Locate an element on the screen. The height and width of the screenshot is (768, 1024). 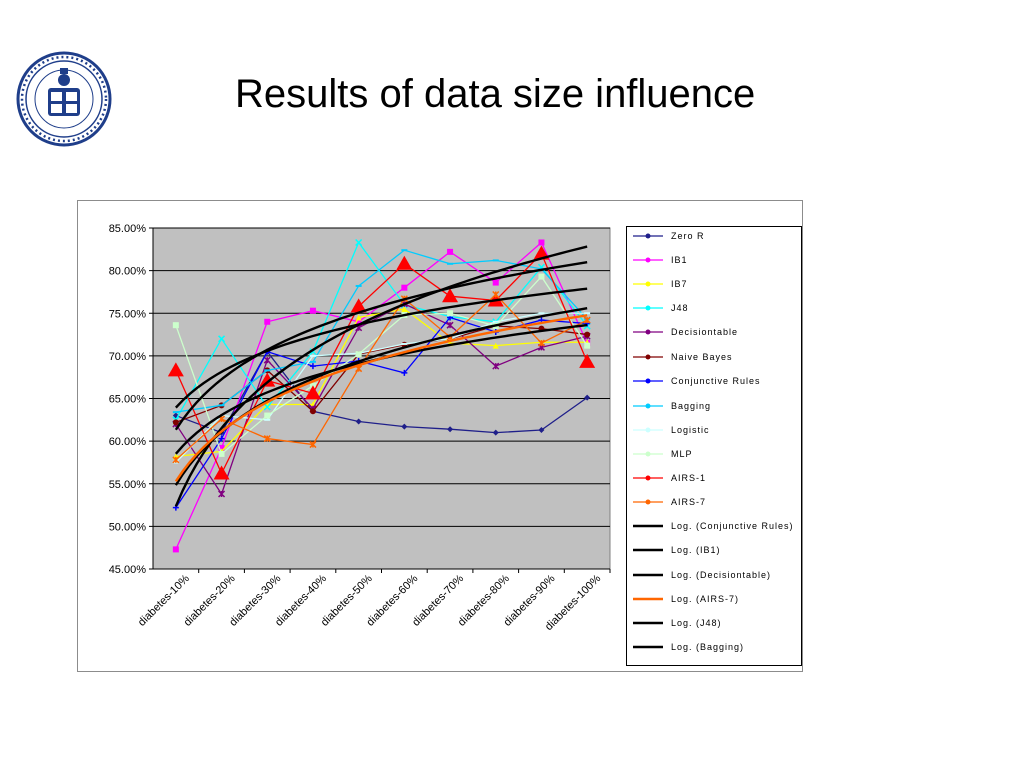
legend-label: Bagging is located at coordinates (691, 406).